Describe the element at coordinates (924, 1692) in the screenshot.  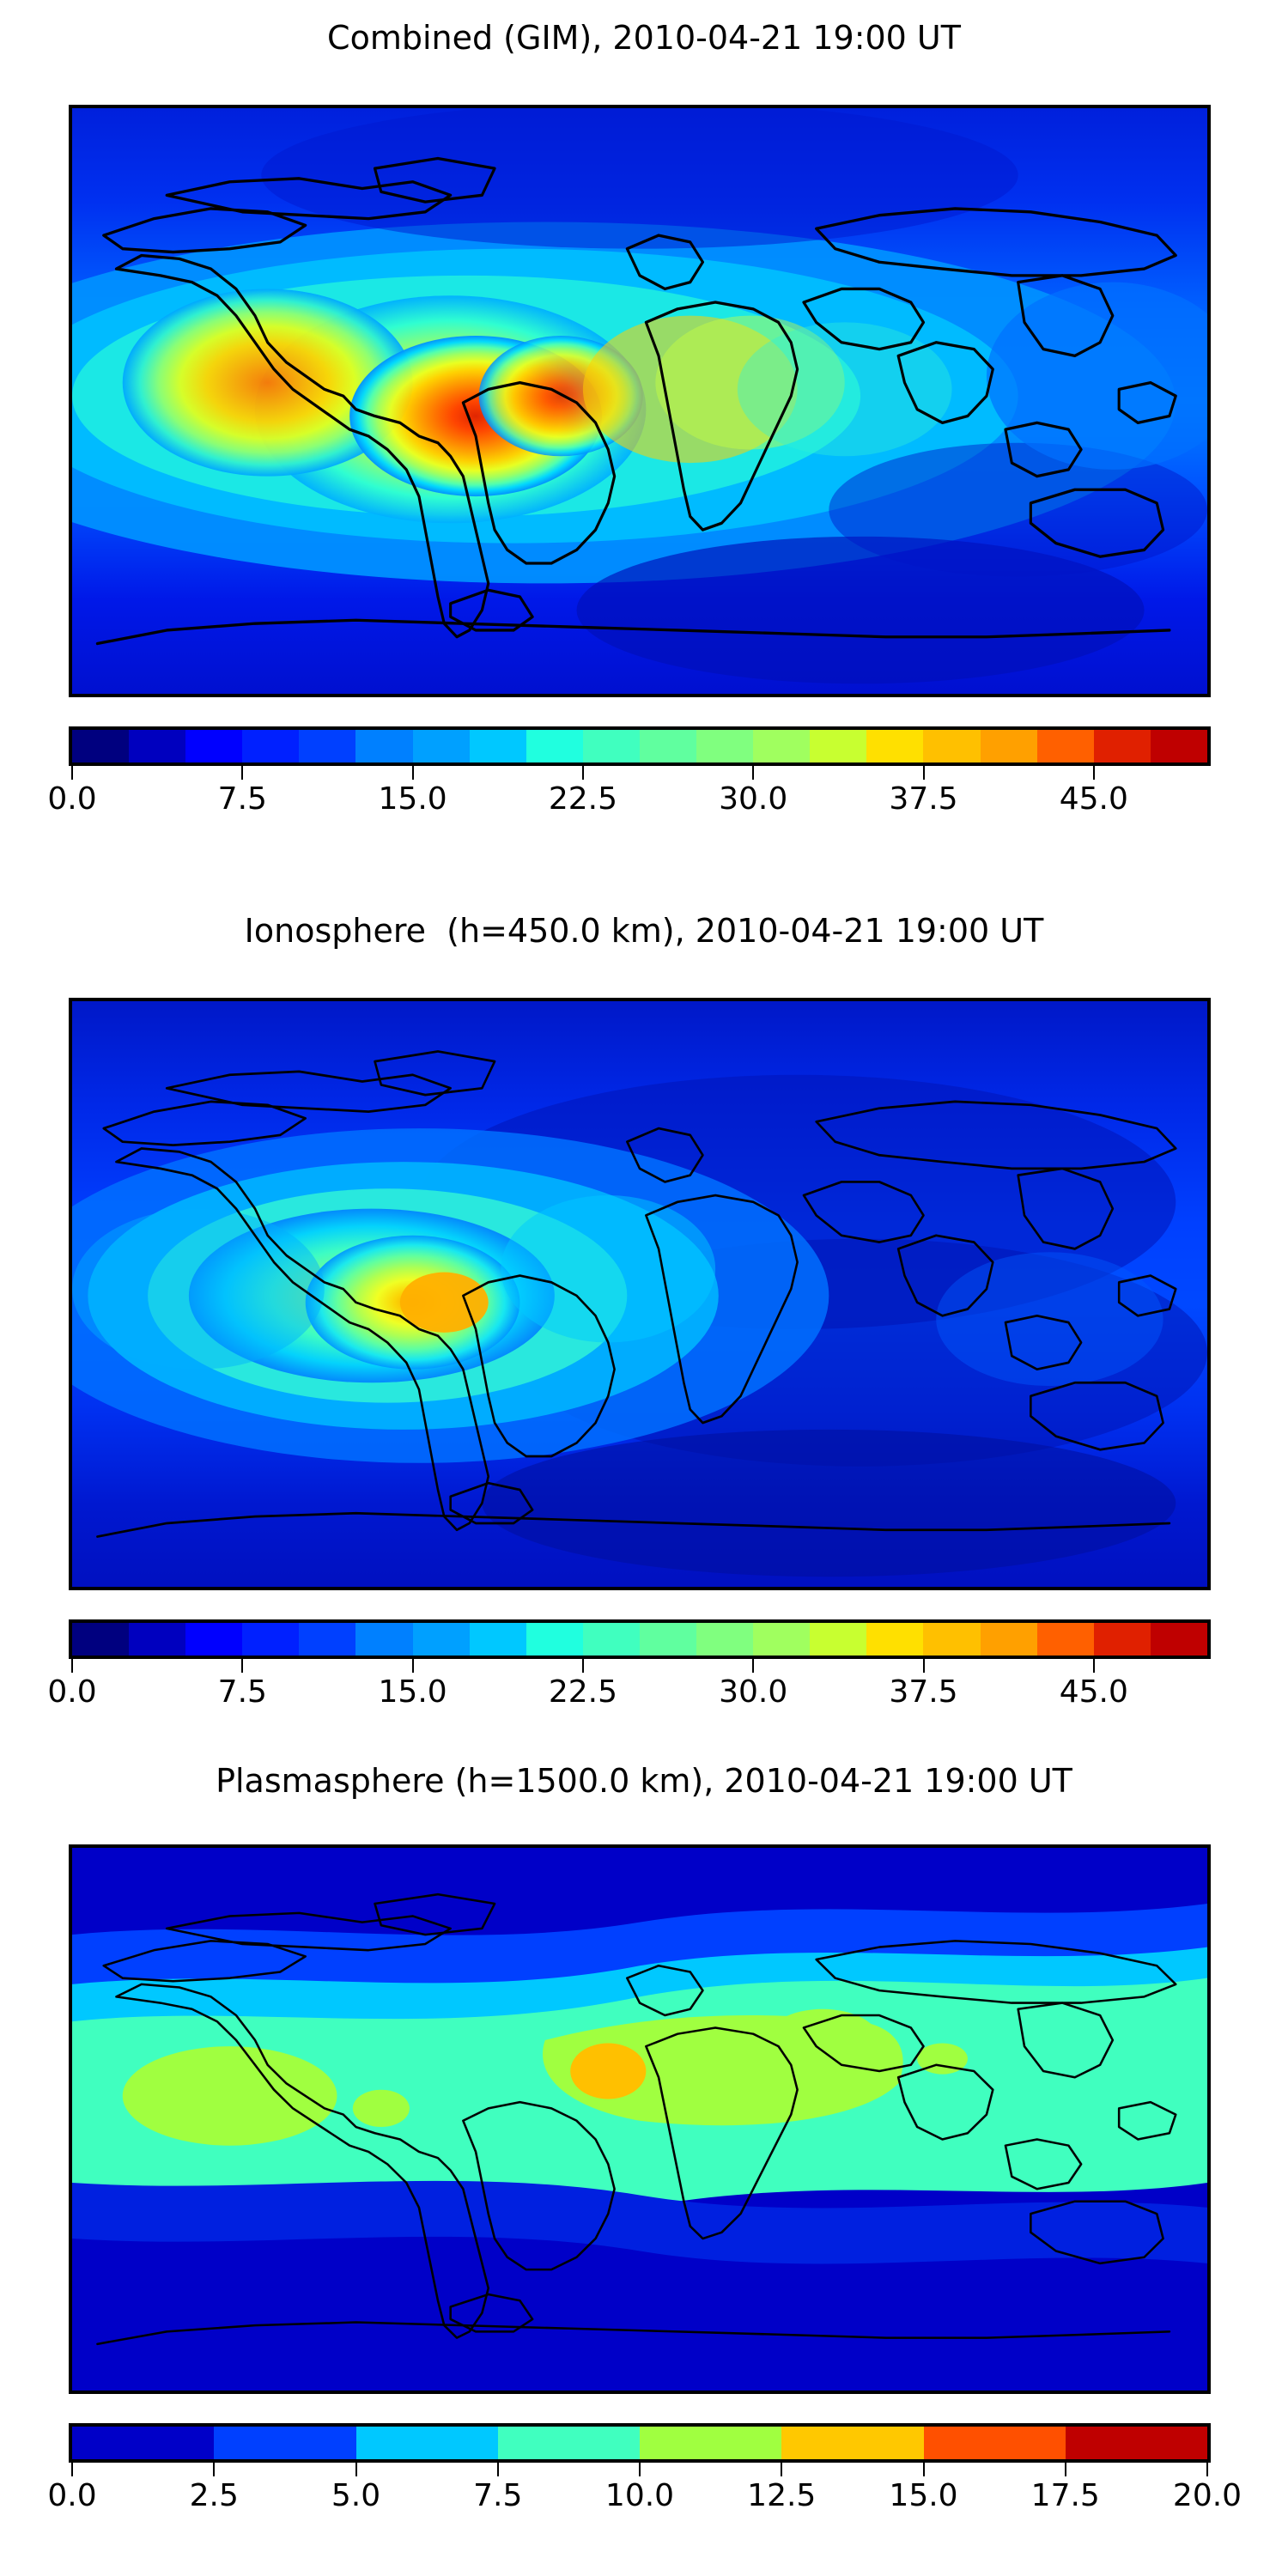
I see `colorbar-tick-label: 37.5` at that location.